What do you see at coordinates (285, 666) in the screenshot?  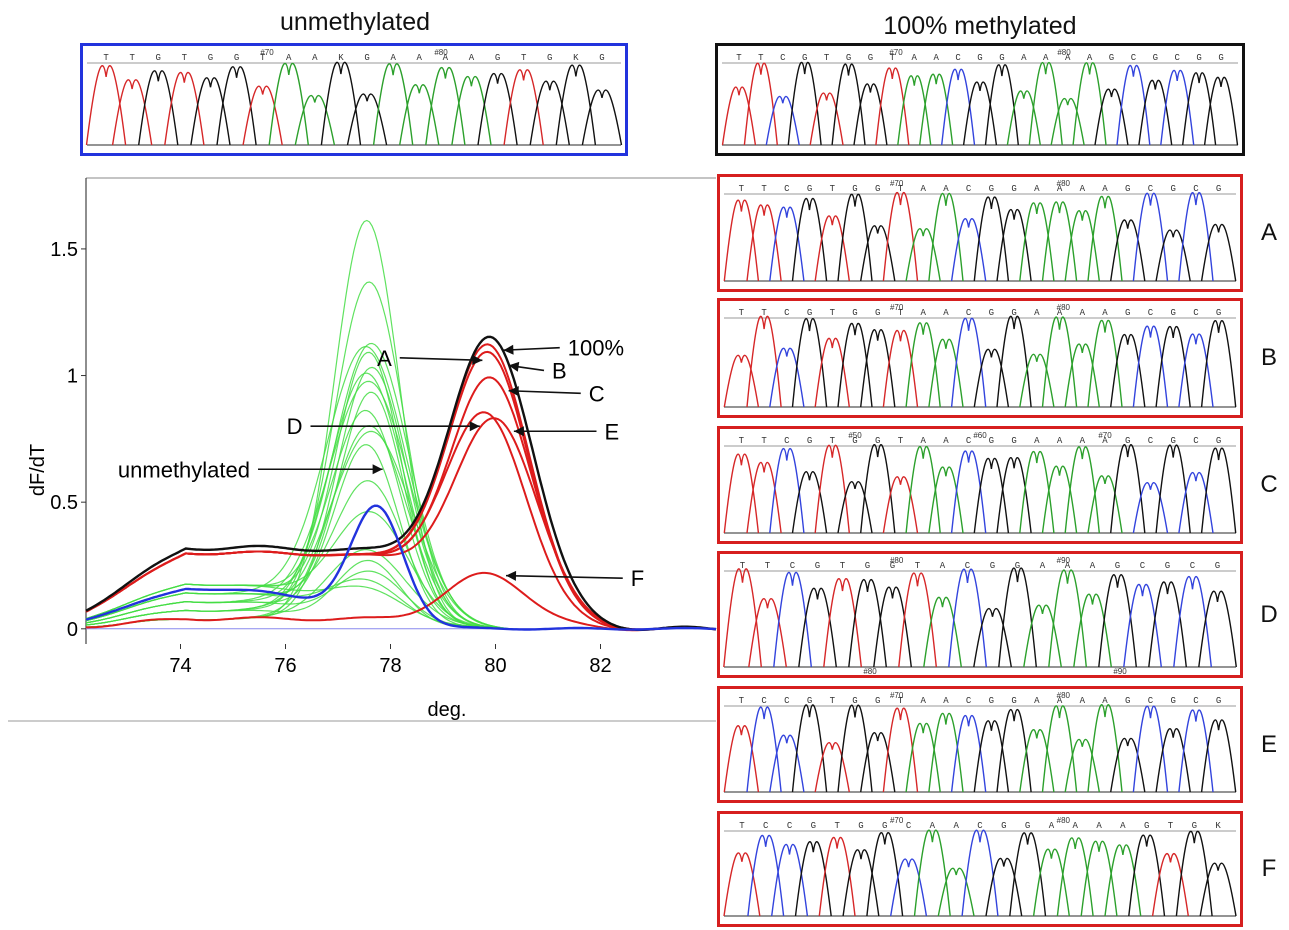 I see `x-tick-label: 76` at bounding box center [285, 666].